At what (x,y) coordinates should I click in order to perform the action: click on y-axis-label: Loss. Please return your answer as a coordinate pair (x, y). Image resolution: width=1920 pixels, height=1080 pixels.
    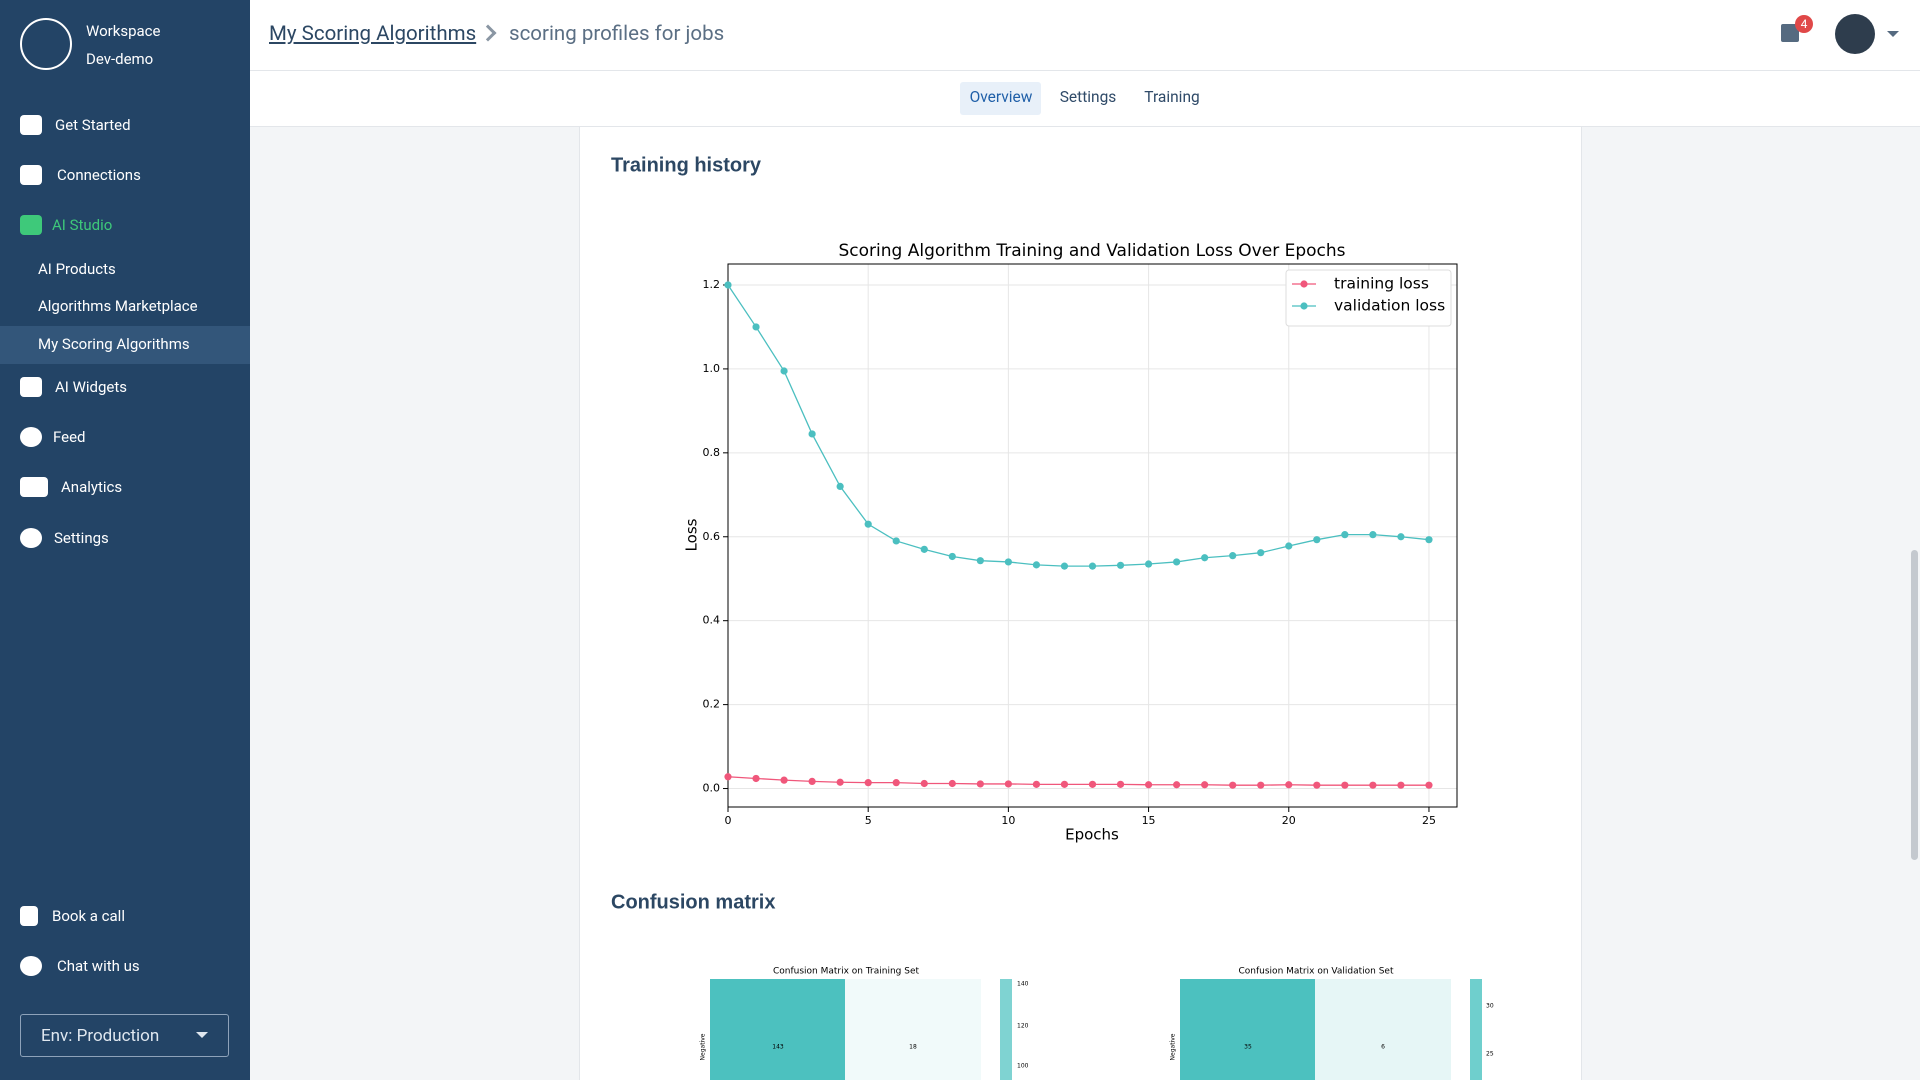
    Looking at the image, I should click on (692, 534).